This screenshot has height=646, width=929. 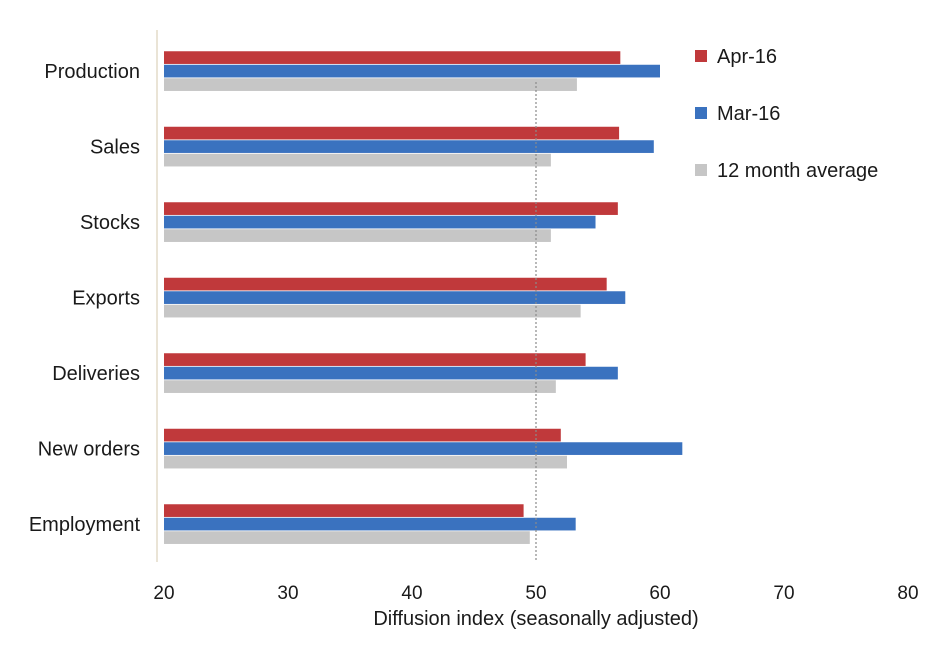 I want to click on category-label: Stocks, so click(x=110, y=223).